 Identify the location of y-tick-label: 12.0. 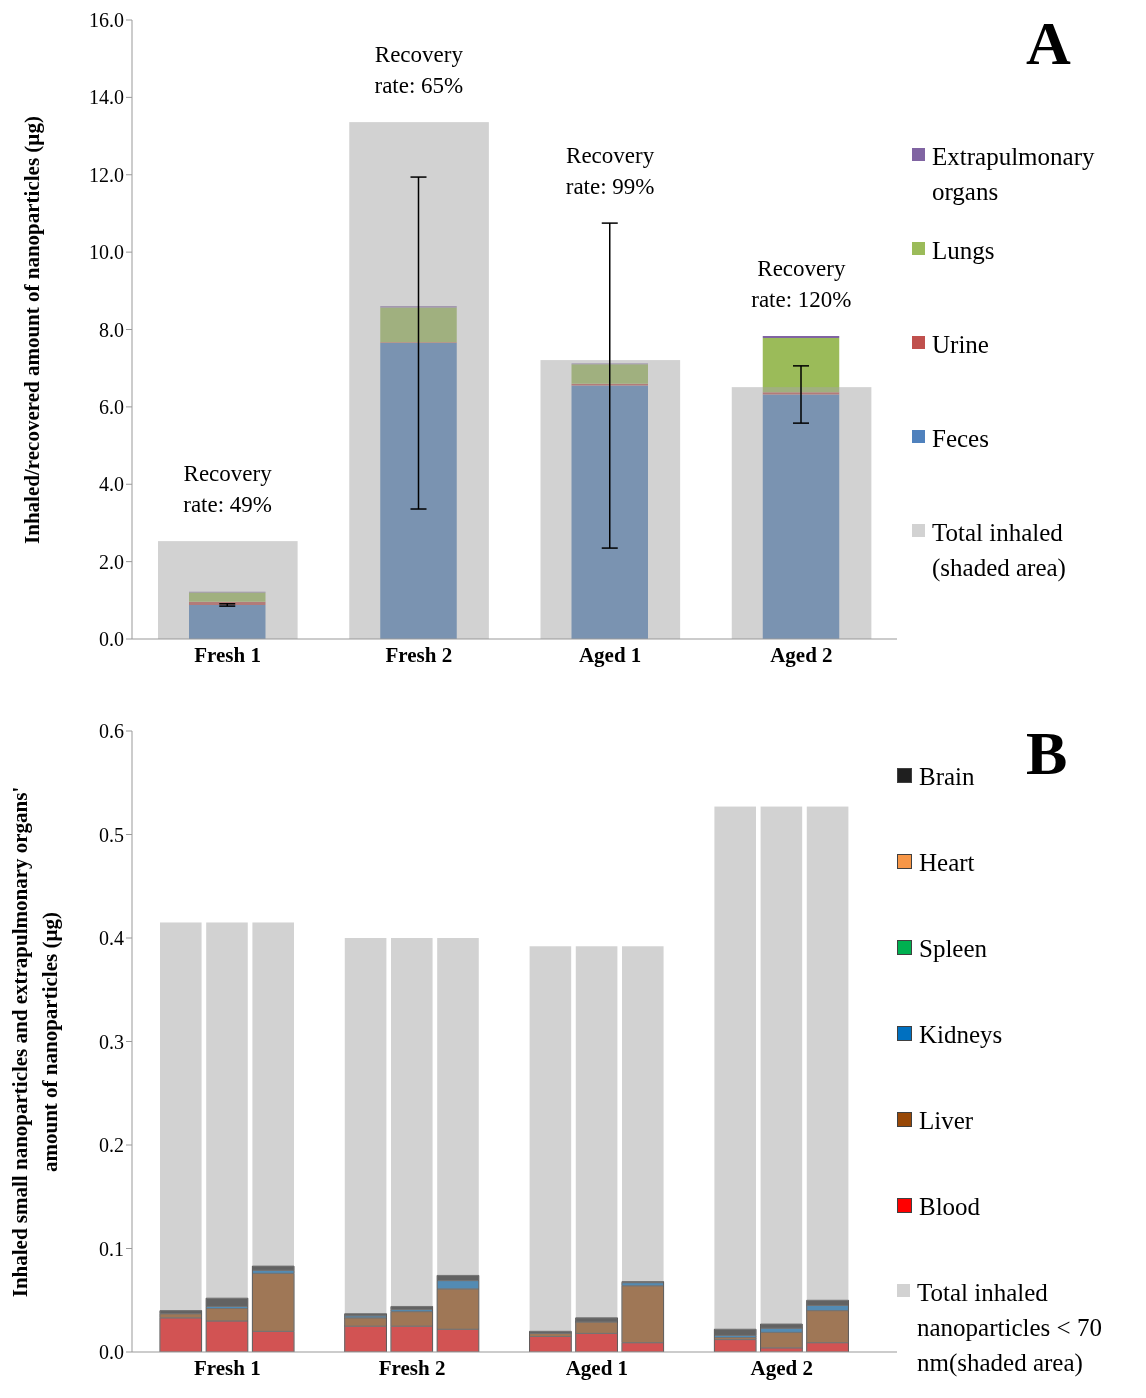
(106, 174).